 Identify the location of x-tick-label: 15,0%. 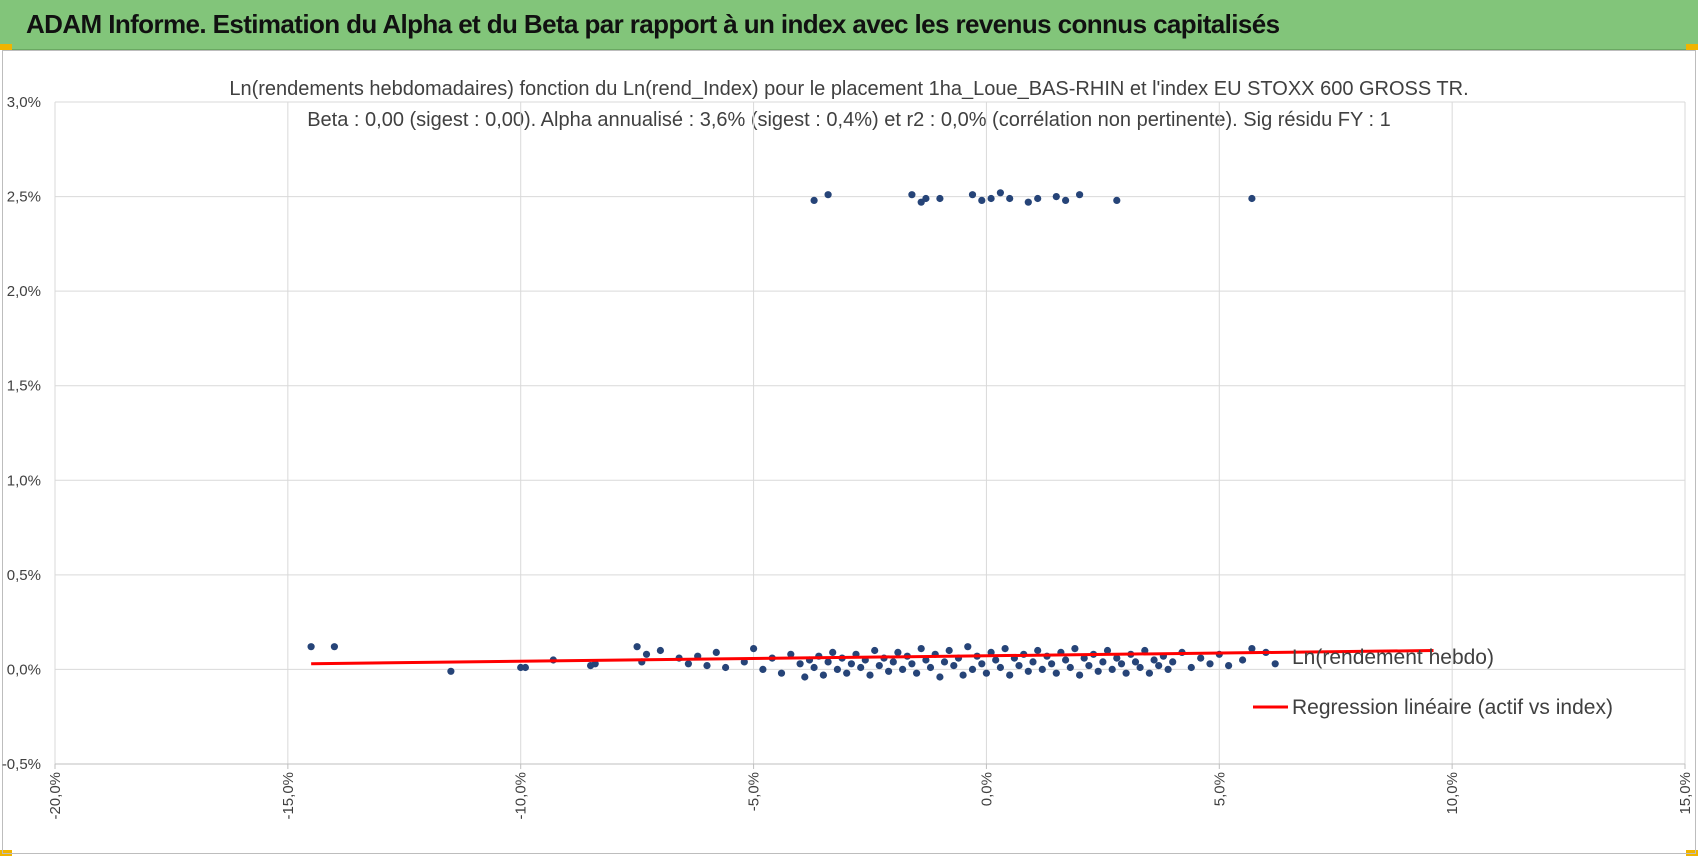
(1685, 793).